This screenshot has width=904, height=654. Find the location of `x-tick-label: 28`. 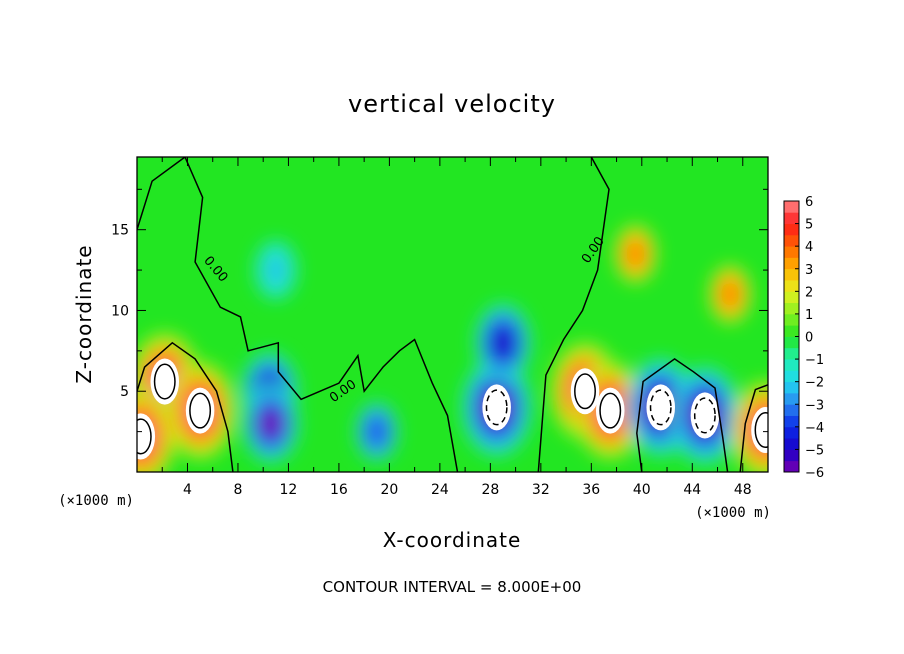

x-tick-label: 28 is located at coordinates (490, 490).